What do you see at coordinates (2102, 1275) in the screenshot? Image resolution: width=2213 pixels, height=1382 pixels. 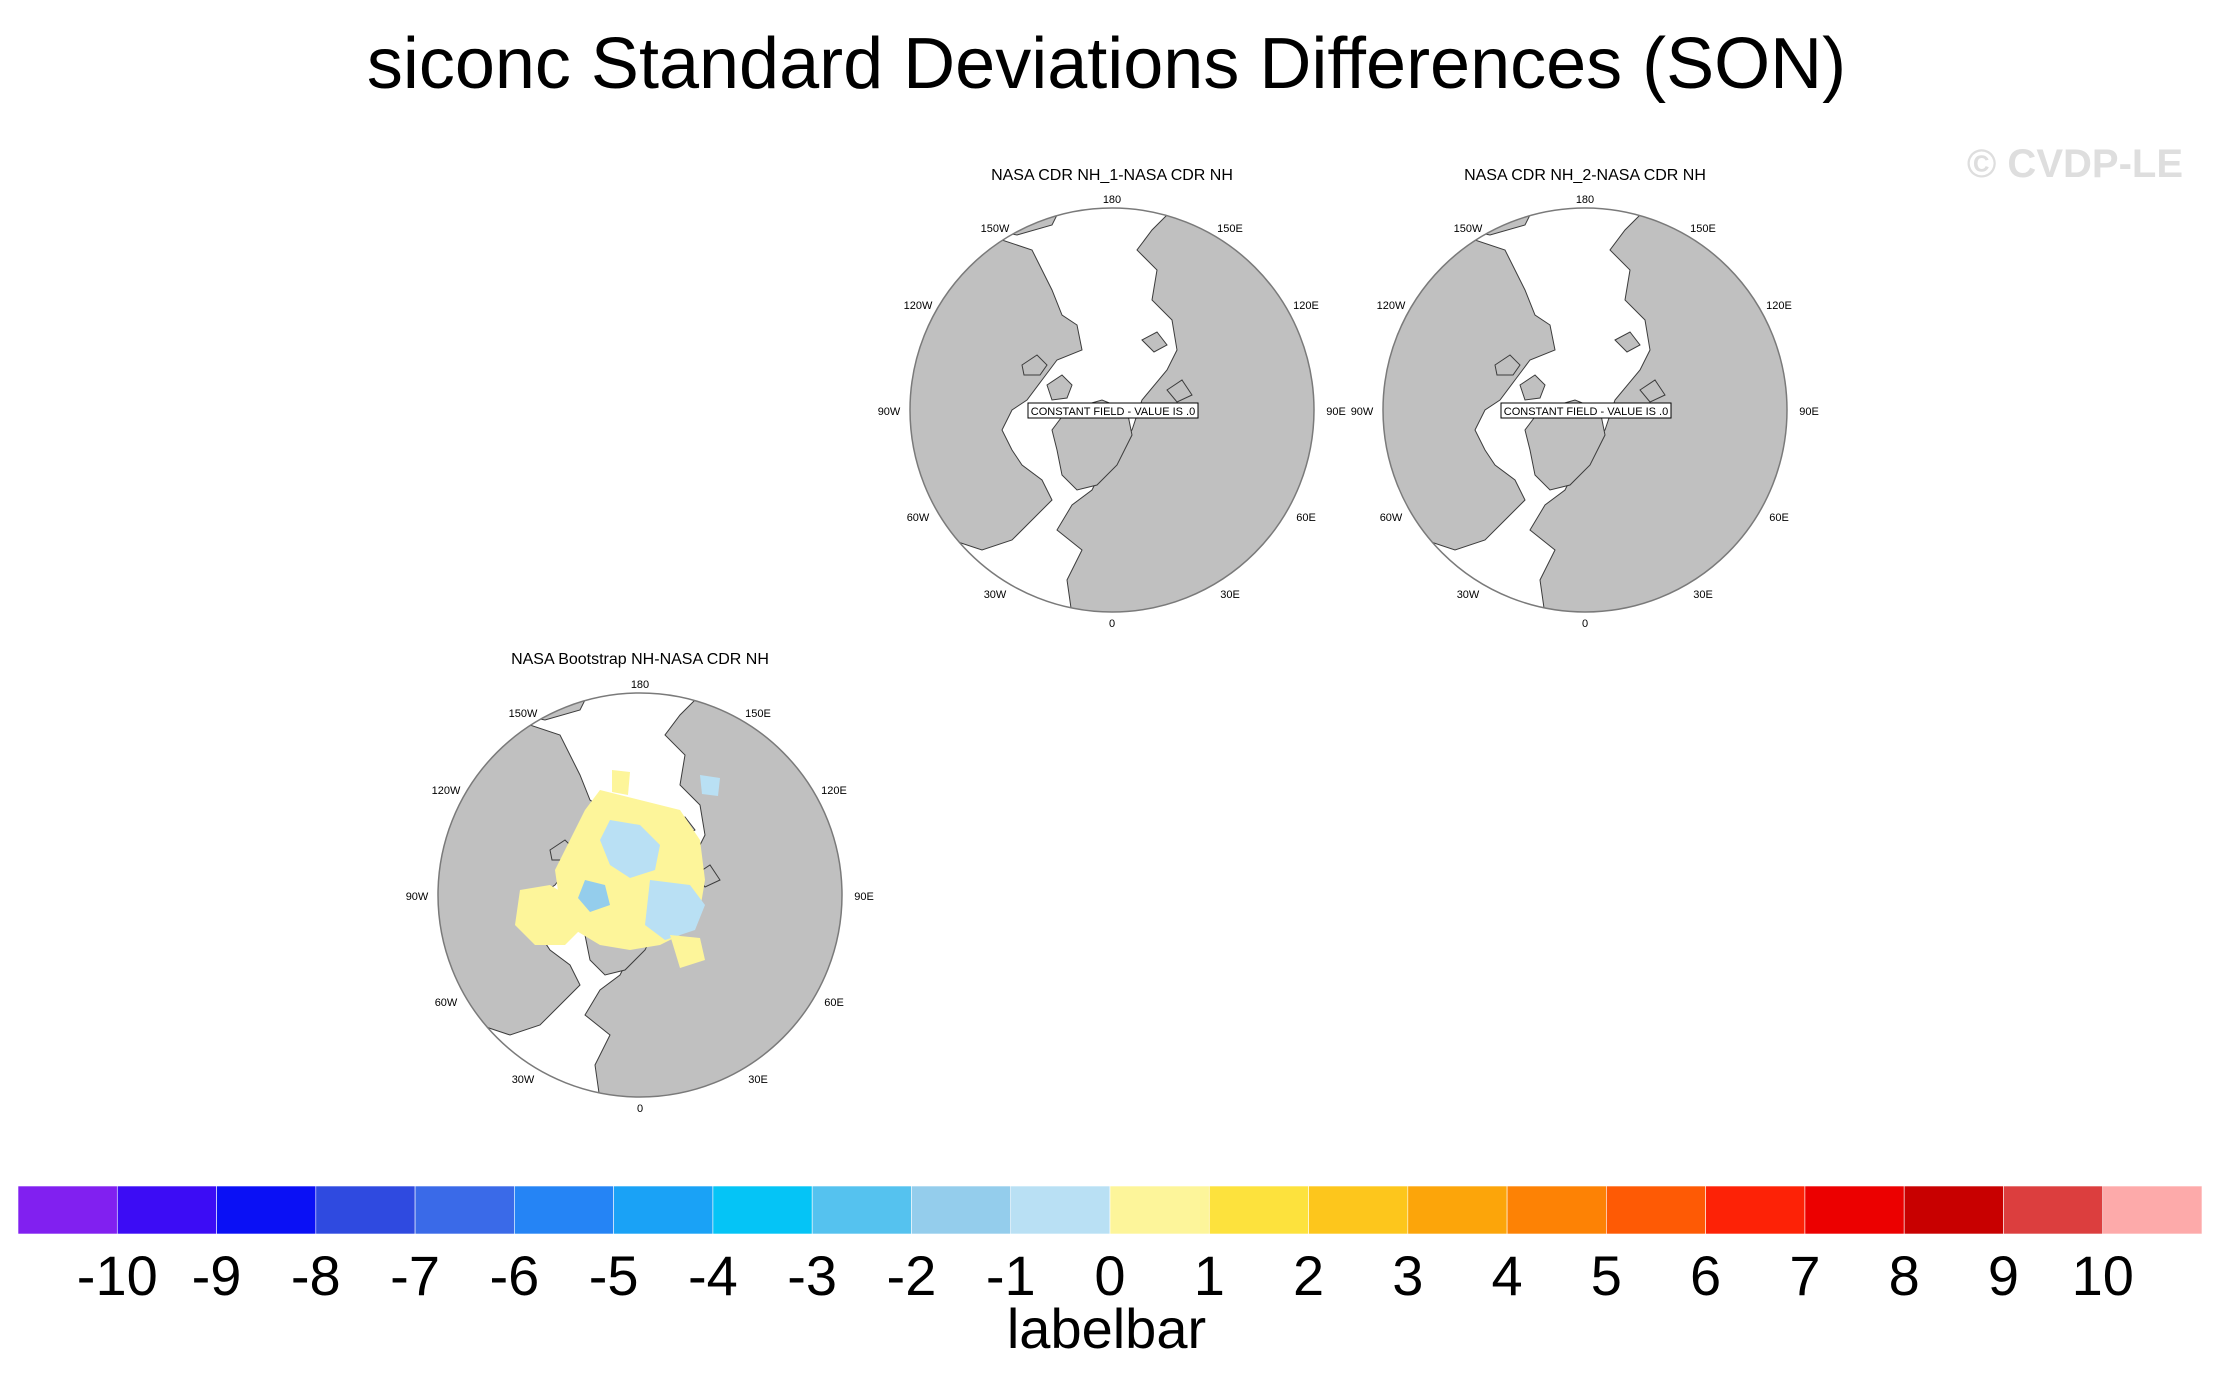 I see `colorbar-tick-label: 10` at bounding box center [2102, 1275].